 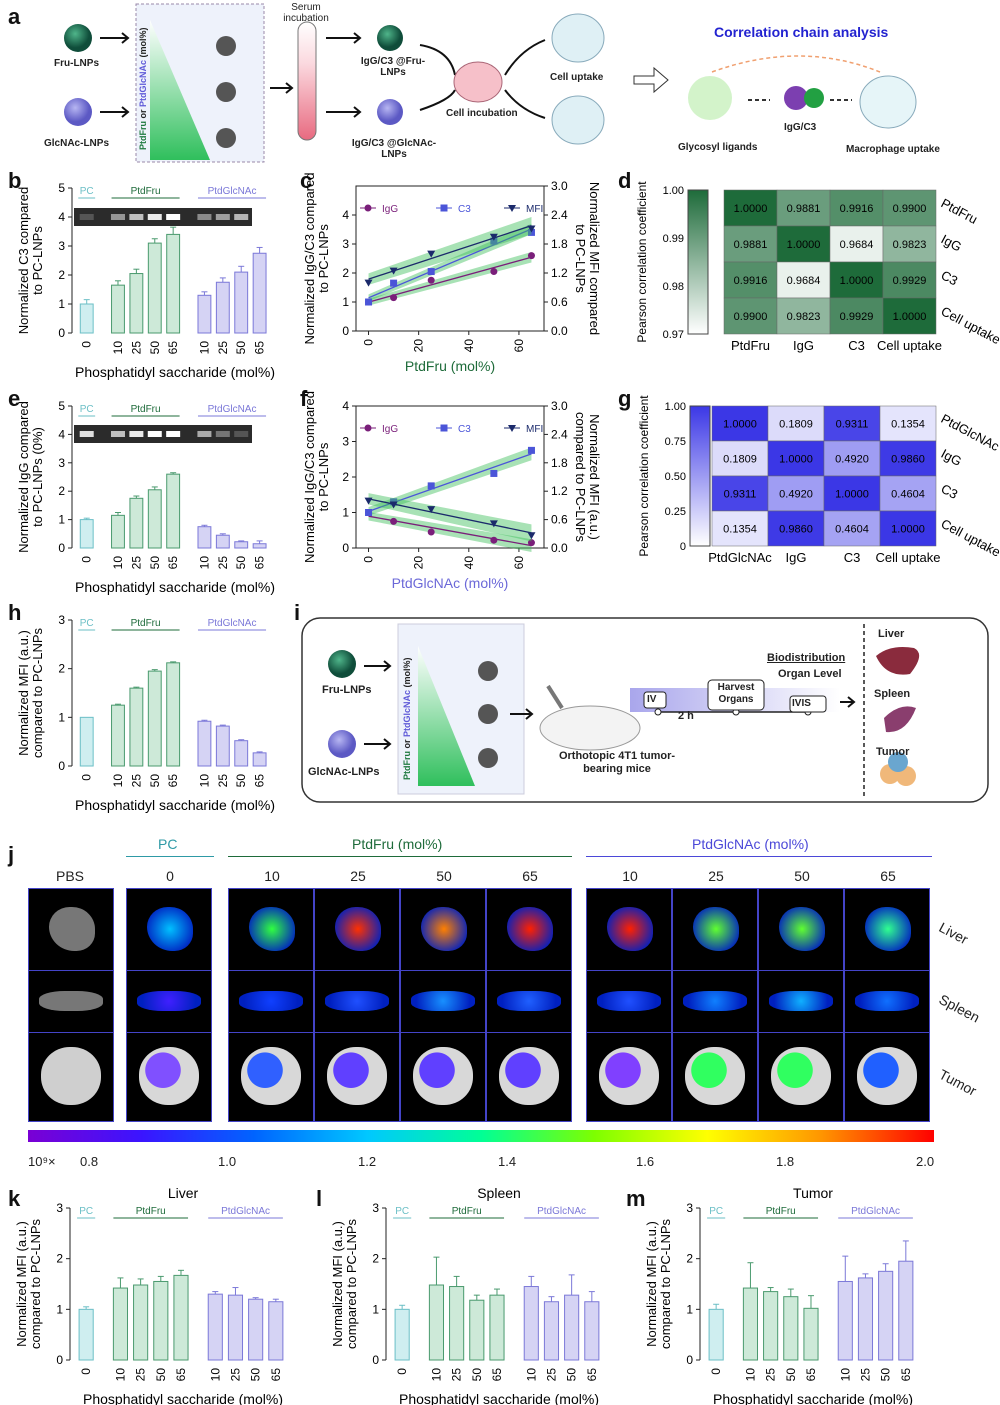 I want to click on i-glcnac-label: GlcNAc-LNPs, so click(x=344, y=772).